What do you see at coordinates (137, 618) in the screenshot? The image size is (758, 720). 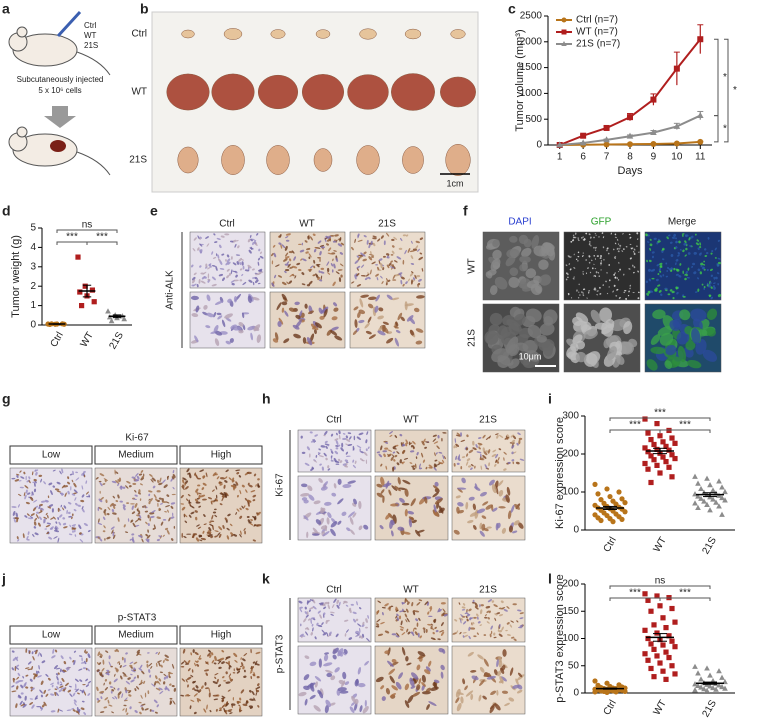 I see `panel-title: p-STAT3` at bounding box center [137, 618].